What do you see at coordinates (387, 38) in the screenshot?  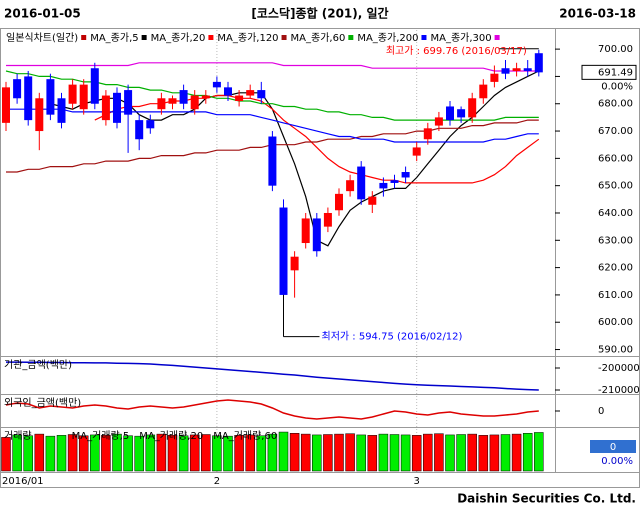 I see `legend-label: MA_종가,200` at bounding box center [387, 38].